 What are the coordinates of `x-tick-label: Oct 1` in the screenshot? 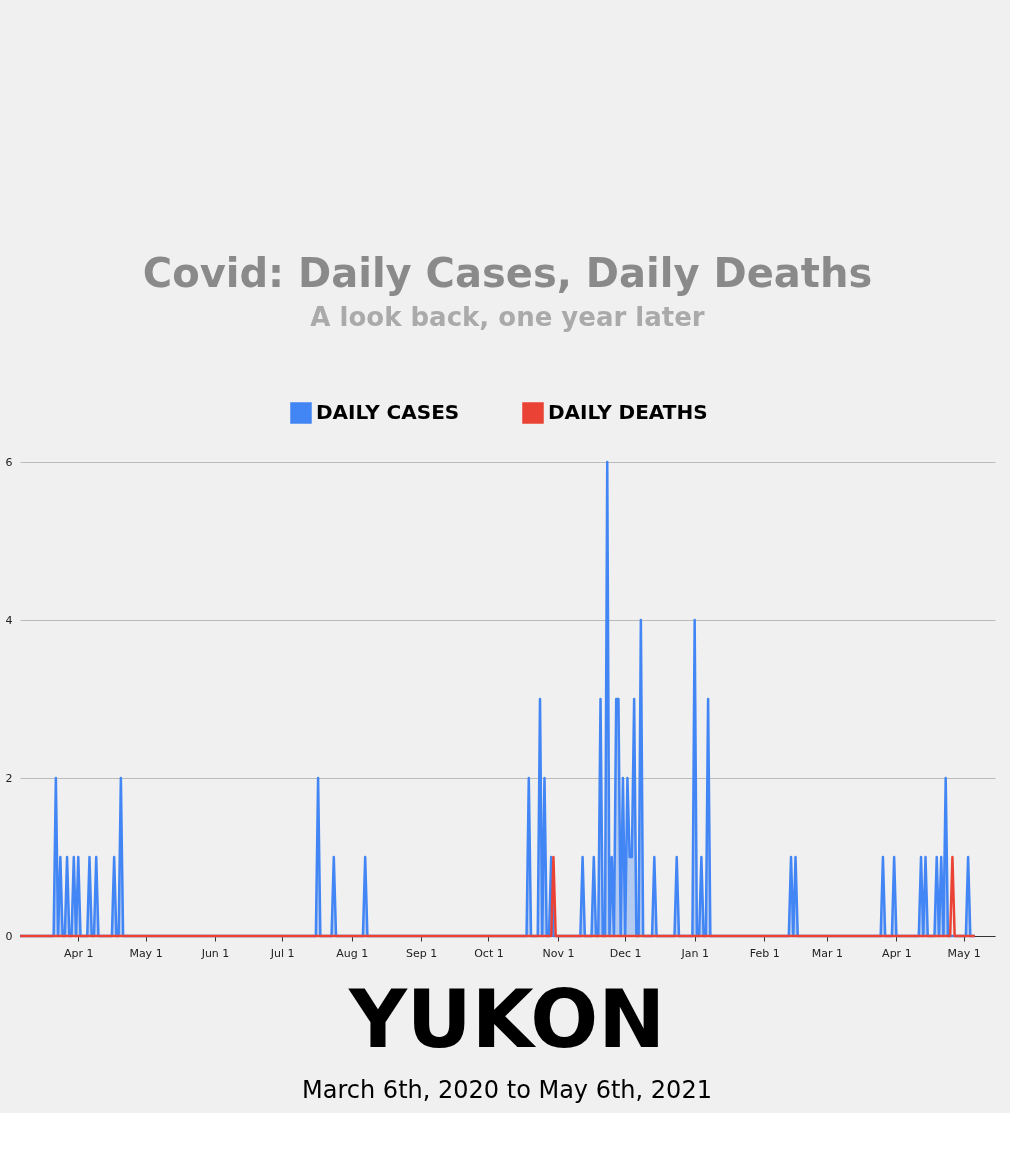 It's located at (489, 953).